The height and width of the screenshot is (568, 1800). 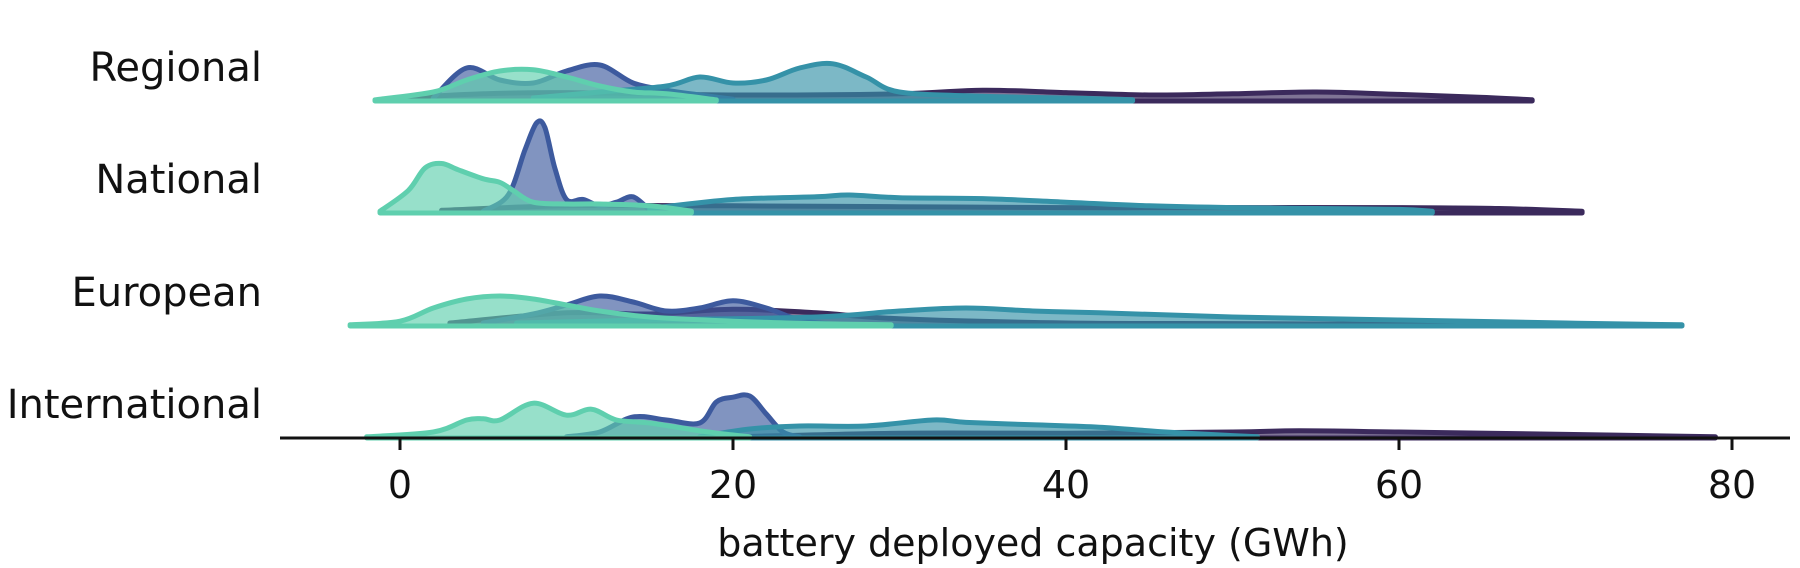 What do you see at coordinates (400, 485) in the screenshot?
I see `x-tick-label-0: 0` at bounding box center [400, 485].